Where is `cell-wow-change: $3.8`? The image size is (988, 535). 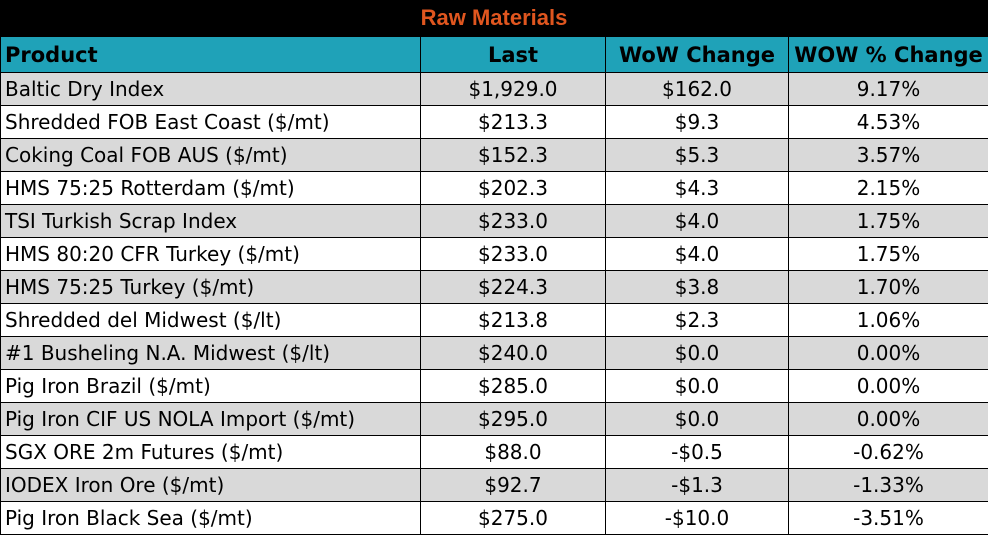 cell-wow-change: $3.8 is located at coordinates (697, 287).